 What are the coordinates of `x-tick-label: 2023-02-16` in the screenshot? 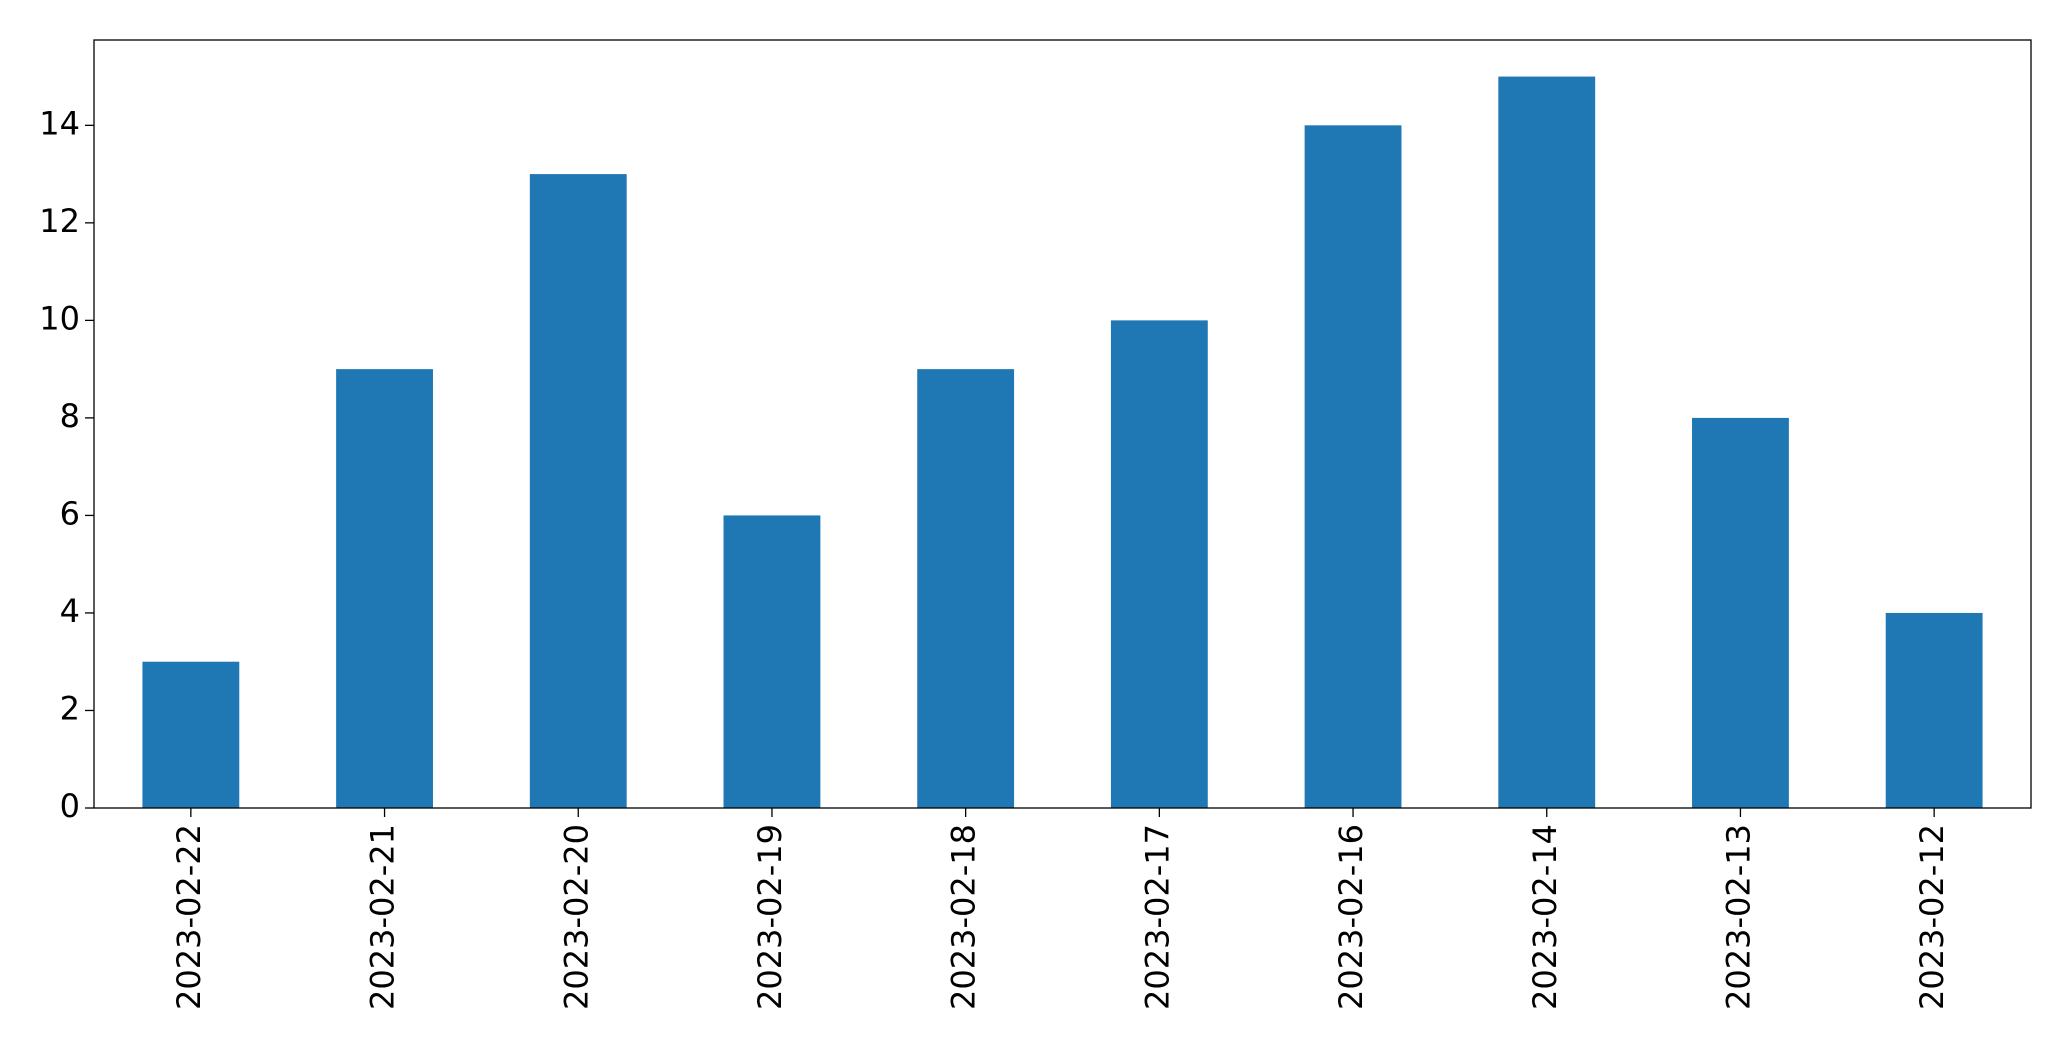 It's located at (1351, 917).